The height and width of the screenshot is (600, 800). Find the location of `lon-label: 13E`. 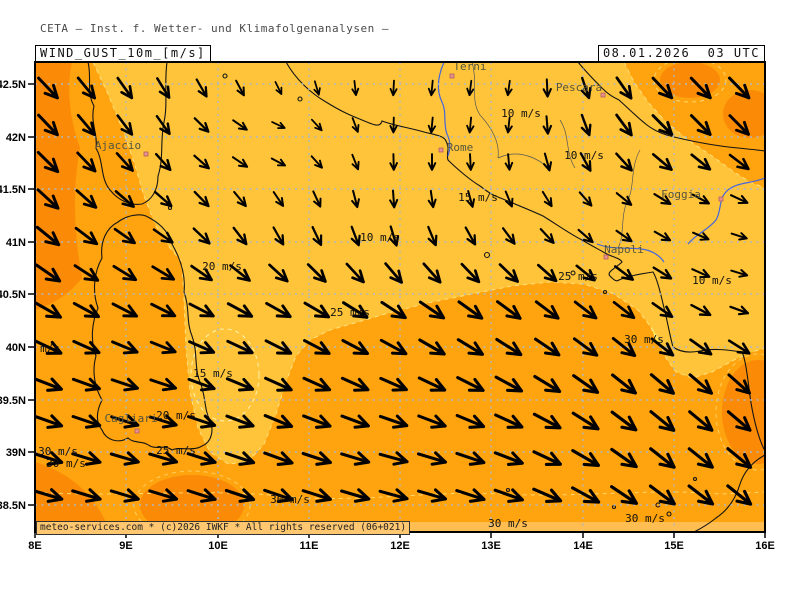

lon-label: 13E is located at coordinates (491, 546).